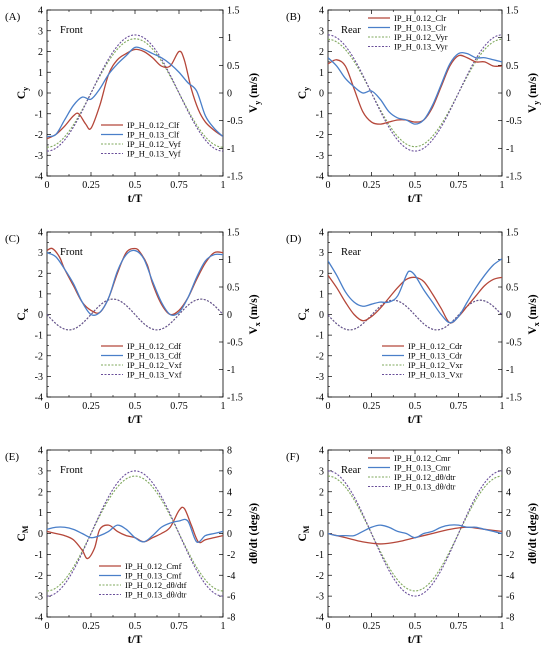  I want to click on y-left-axis-title: CM, so click(23, 533).